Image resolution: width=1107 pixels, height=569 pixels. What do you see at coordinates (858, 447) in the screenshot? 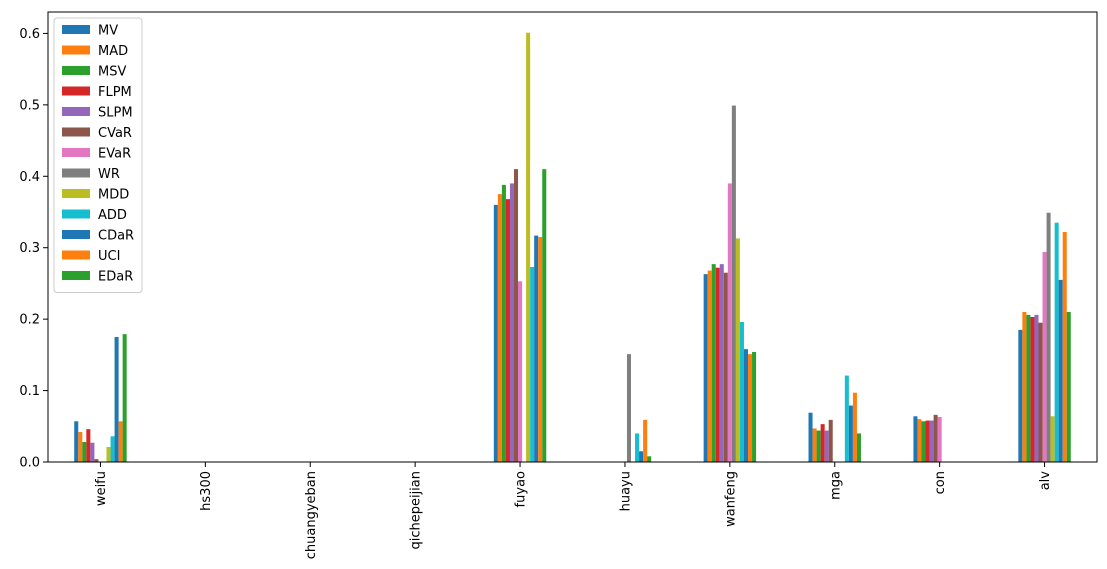
I see `bar-edar-mga` at bounding box center [858, 447].